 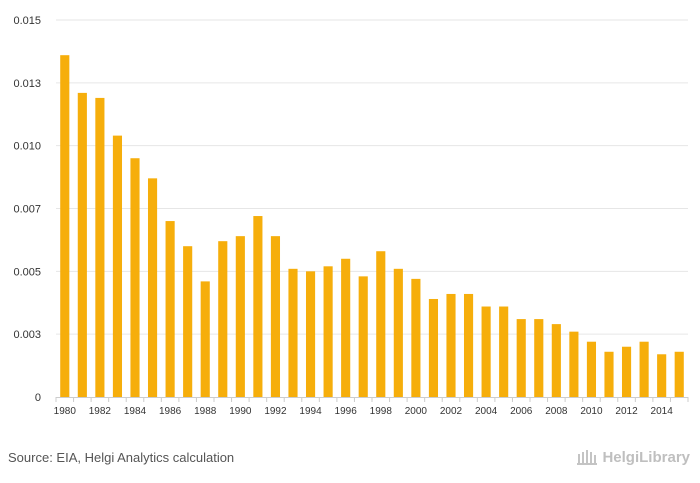 I want to click on bar-1983, so click(x=117, y=266).